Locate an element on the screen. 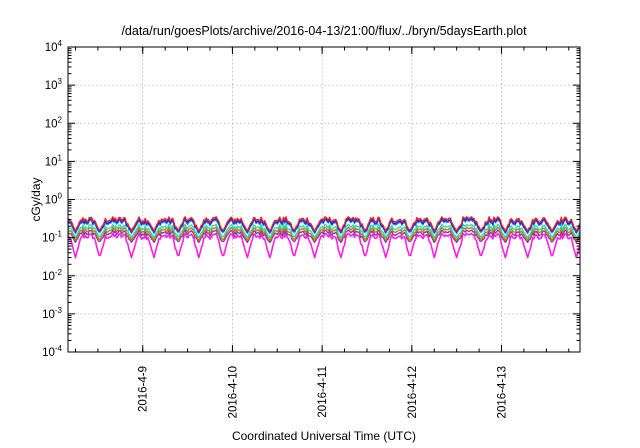  x-tick-label: 2016-4-9 is located at coordinates (144, 389).